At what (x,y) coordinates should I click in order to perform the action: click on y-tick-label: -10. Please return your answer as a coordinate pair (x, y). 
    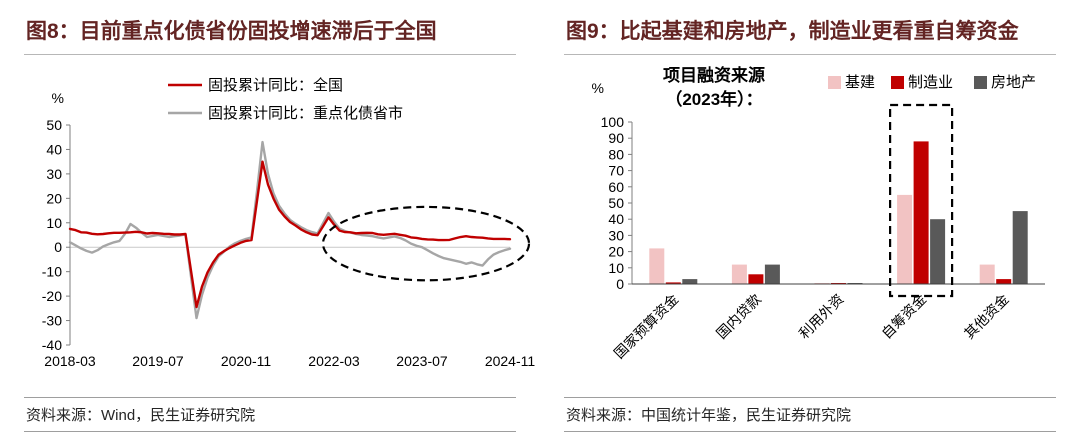
    Looking at the image, I should click on (52, 272).